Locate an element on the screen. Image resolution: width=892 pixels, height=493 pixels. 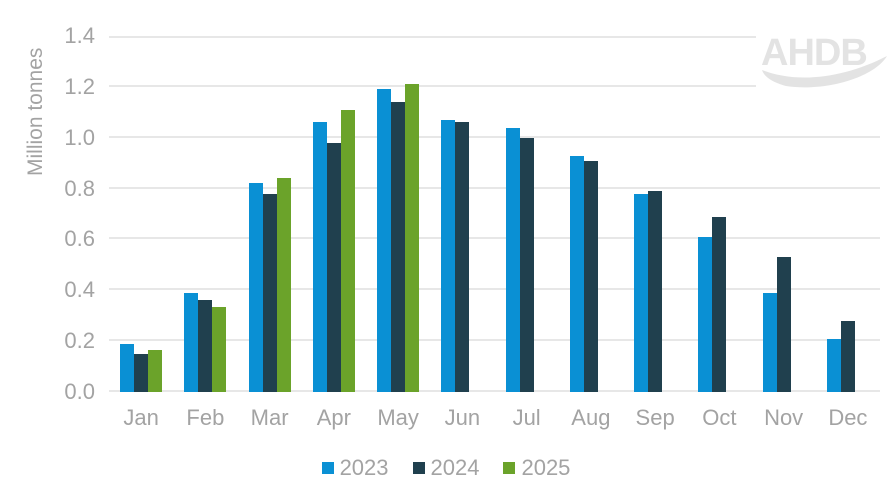
bar-2024-mar is located at coordinates (269, 293).